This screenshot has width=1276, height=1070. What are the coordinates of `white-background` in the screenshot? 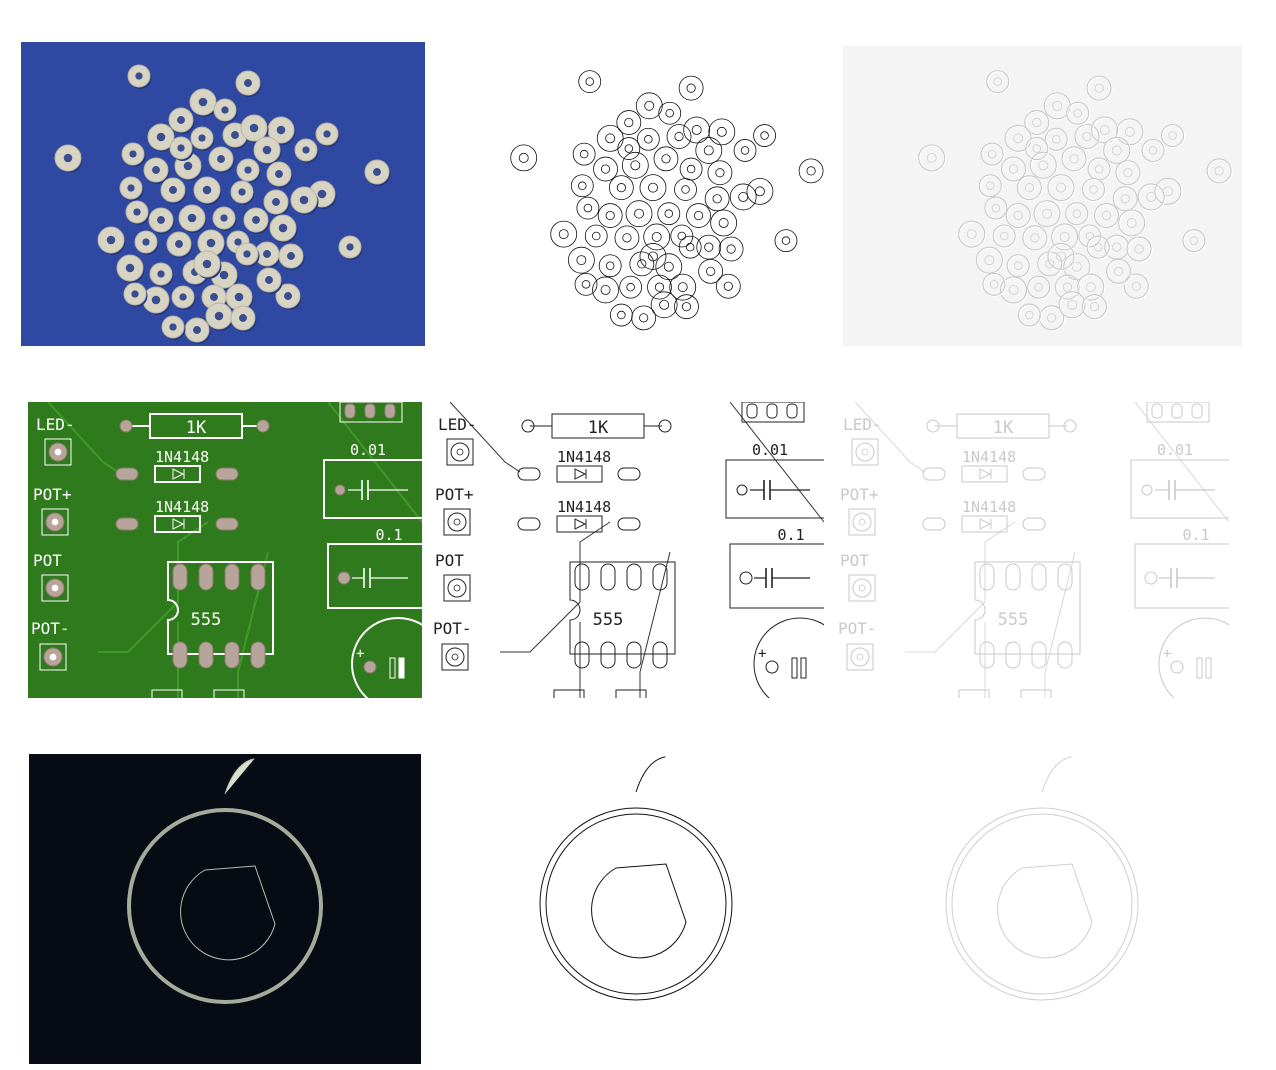 It's located at (1042, 907).